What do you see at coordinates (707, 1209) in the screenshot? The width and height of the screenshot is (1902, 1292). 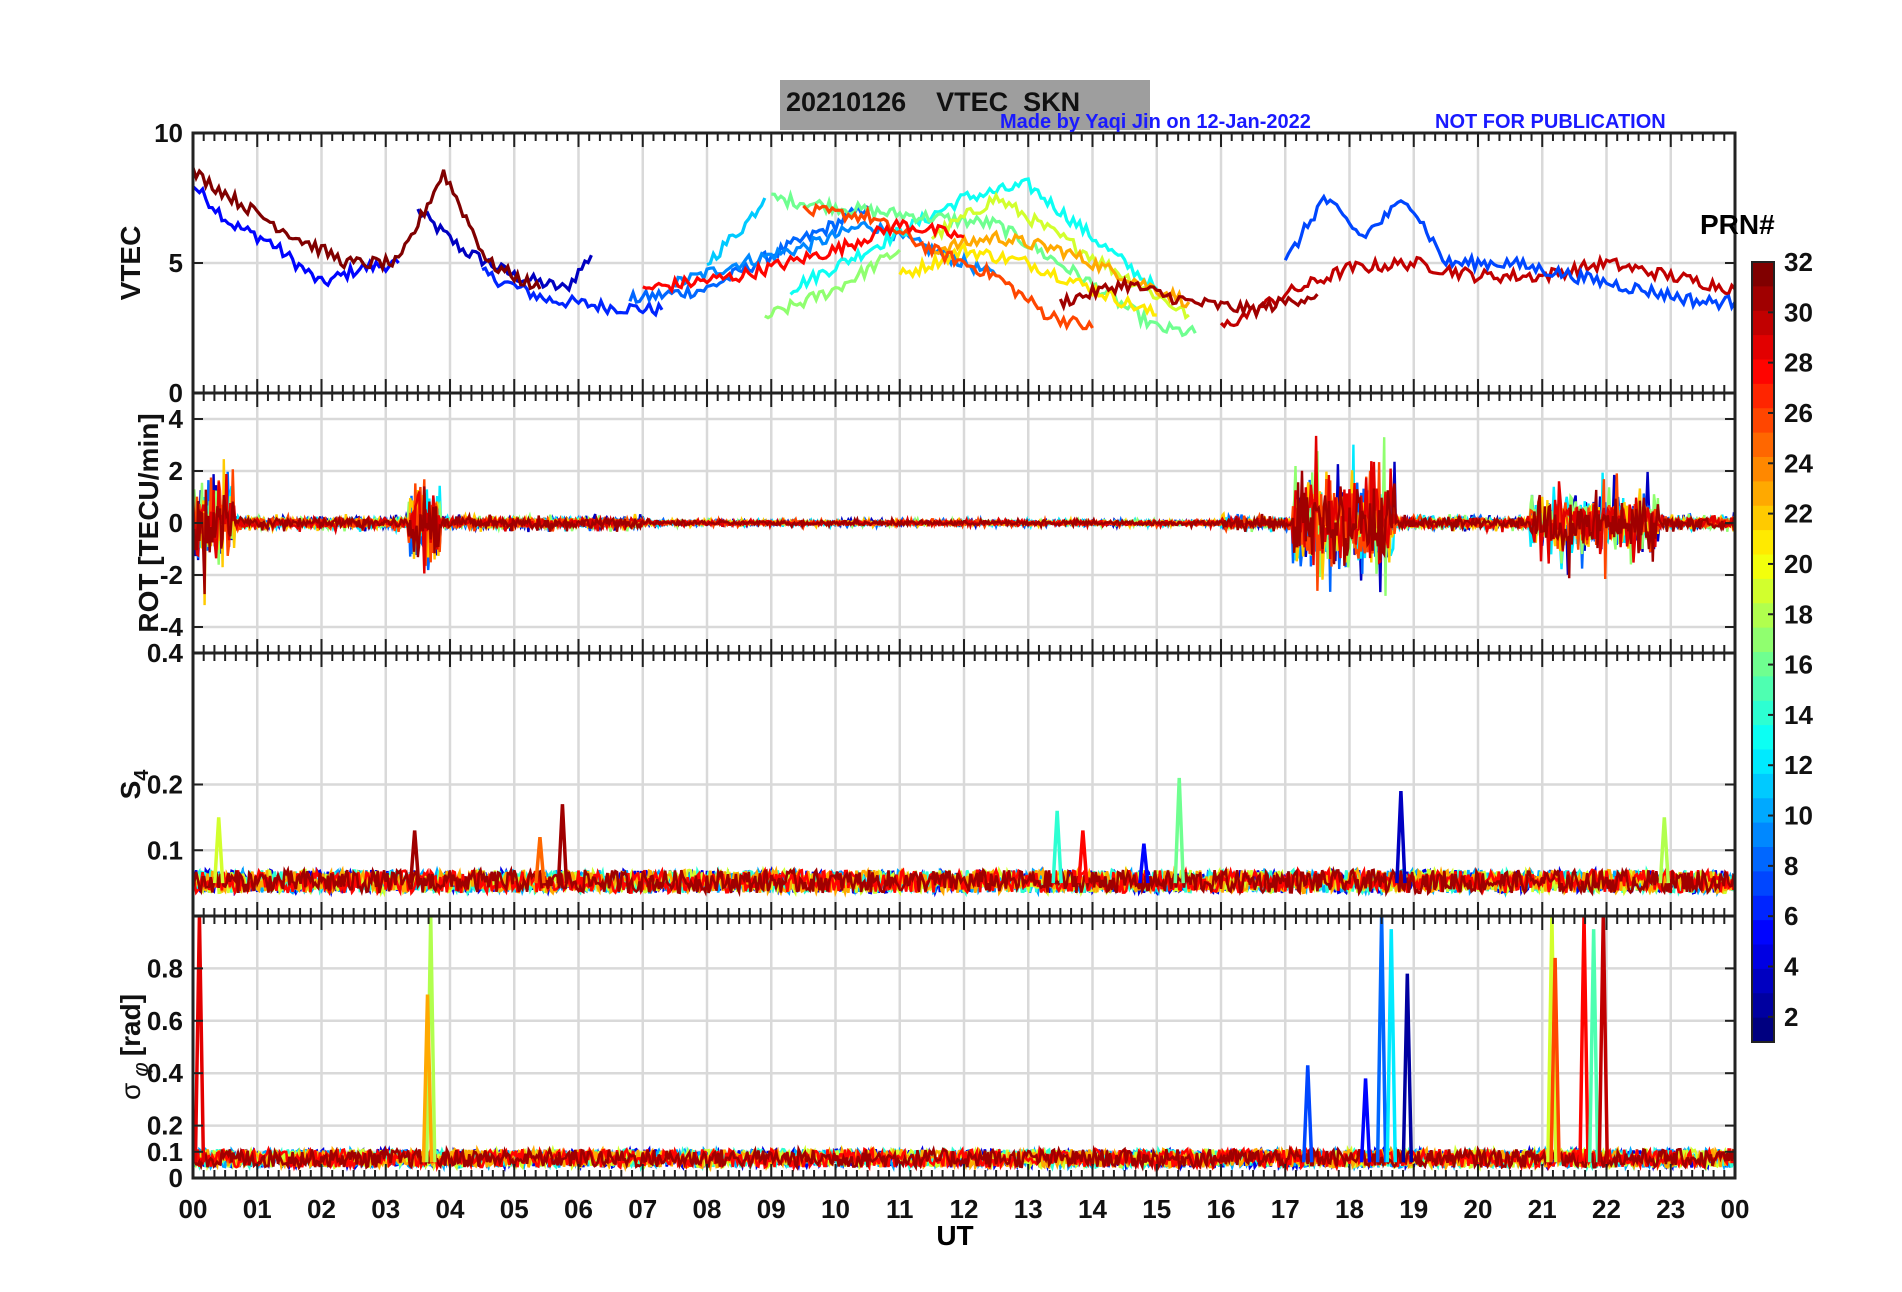 I see `x-tick-label: 08` at bounding box center [707, 1209].